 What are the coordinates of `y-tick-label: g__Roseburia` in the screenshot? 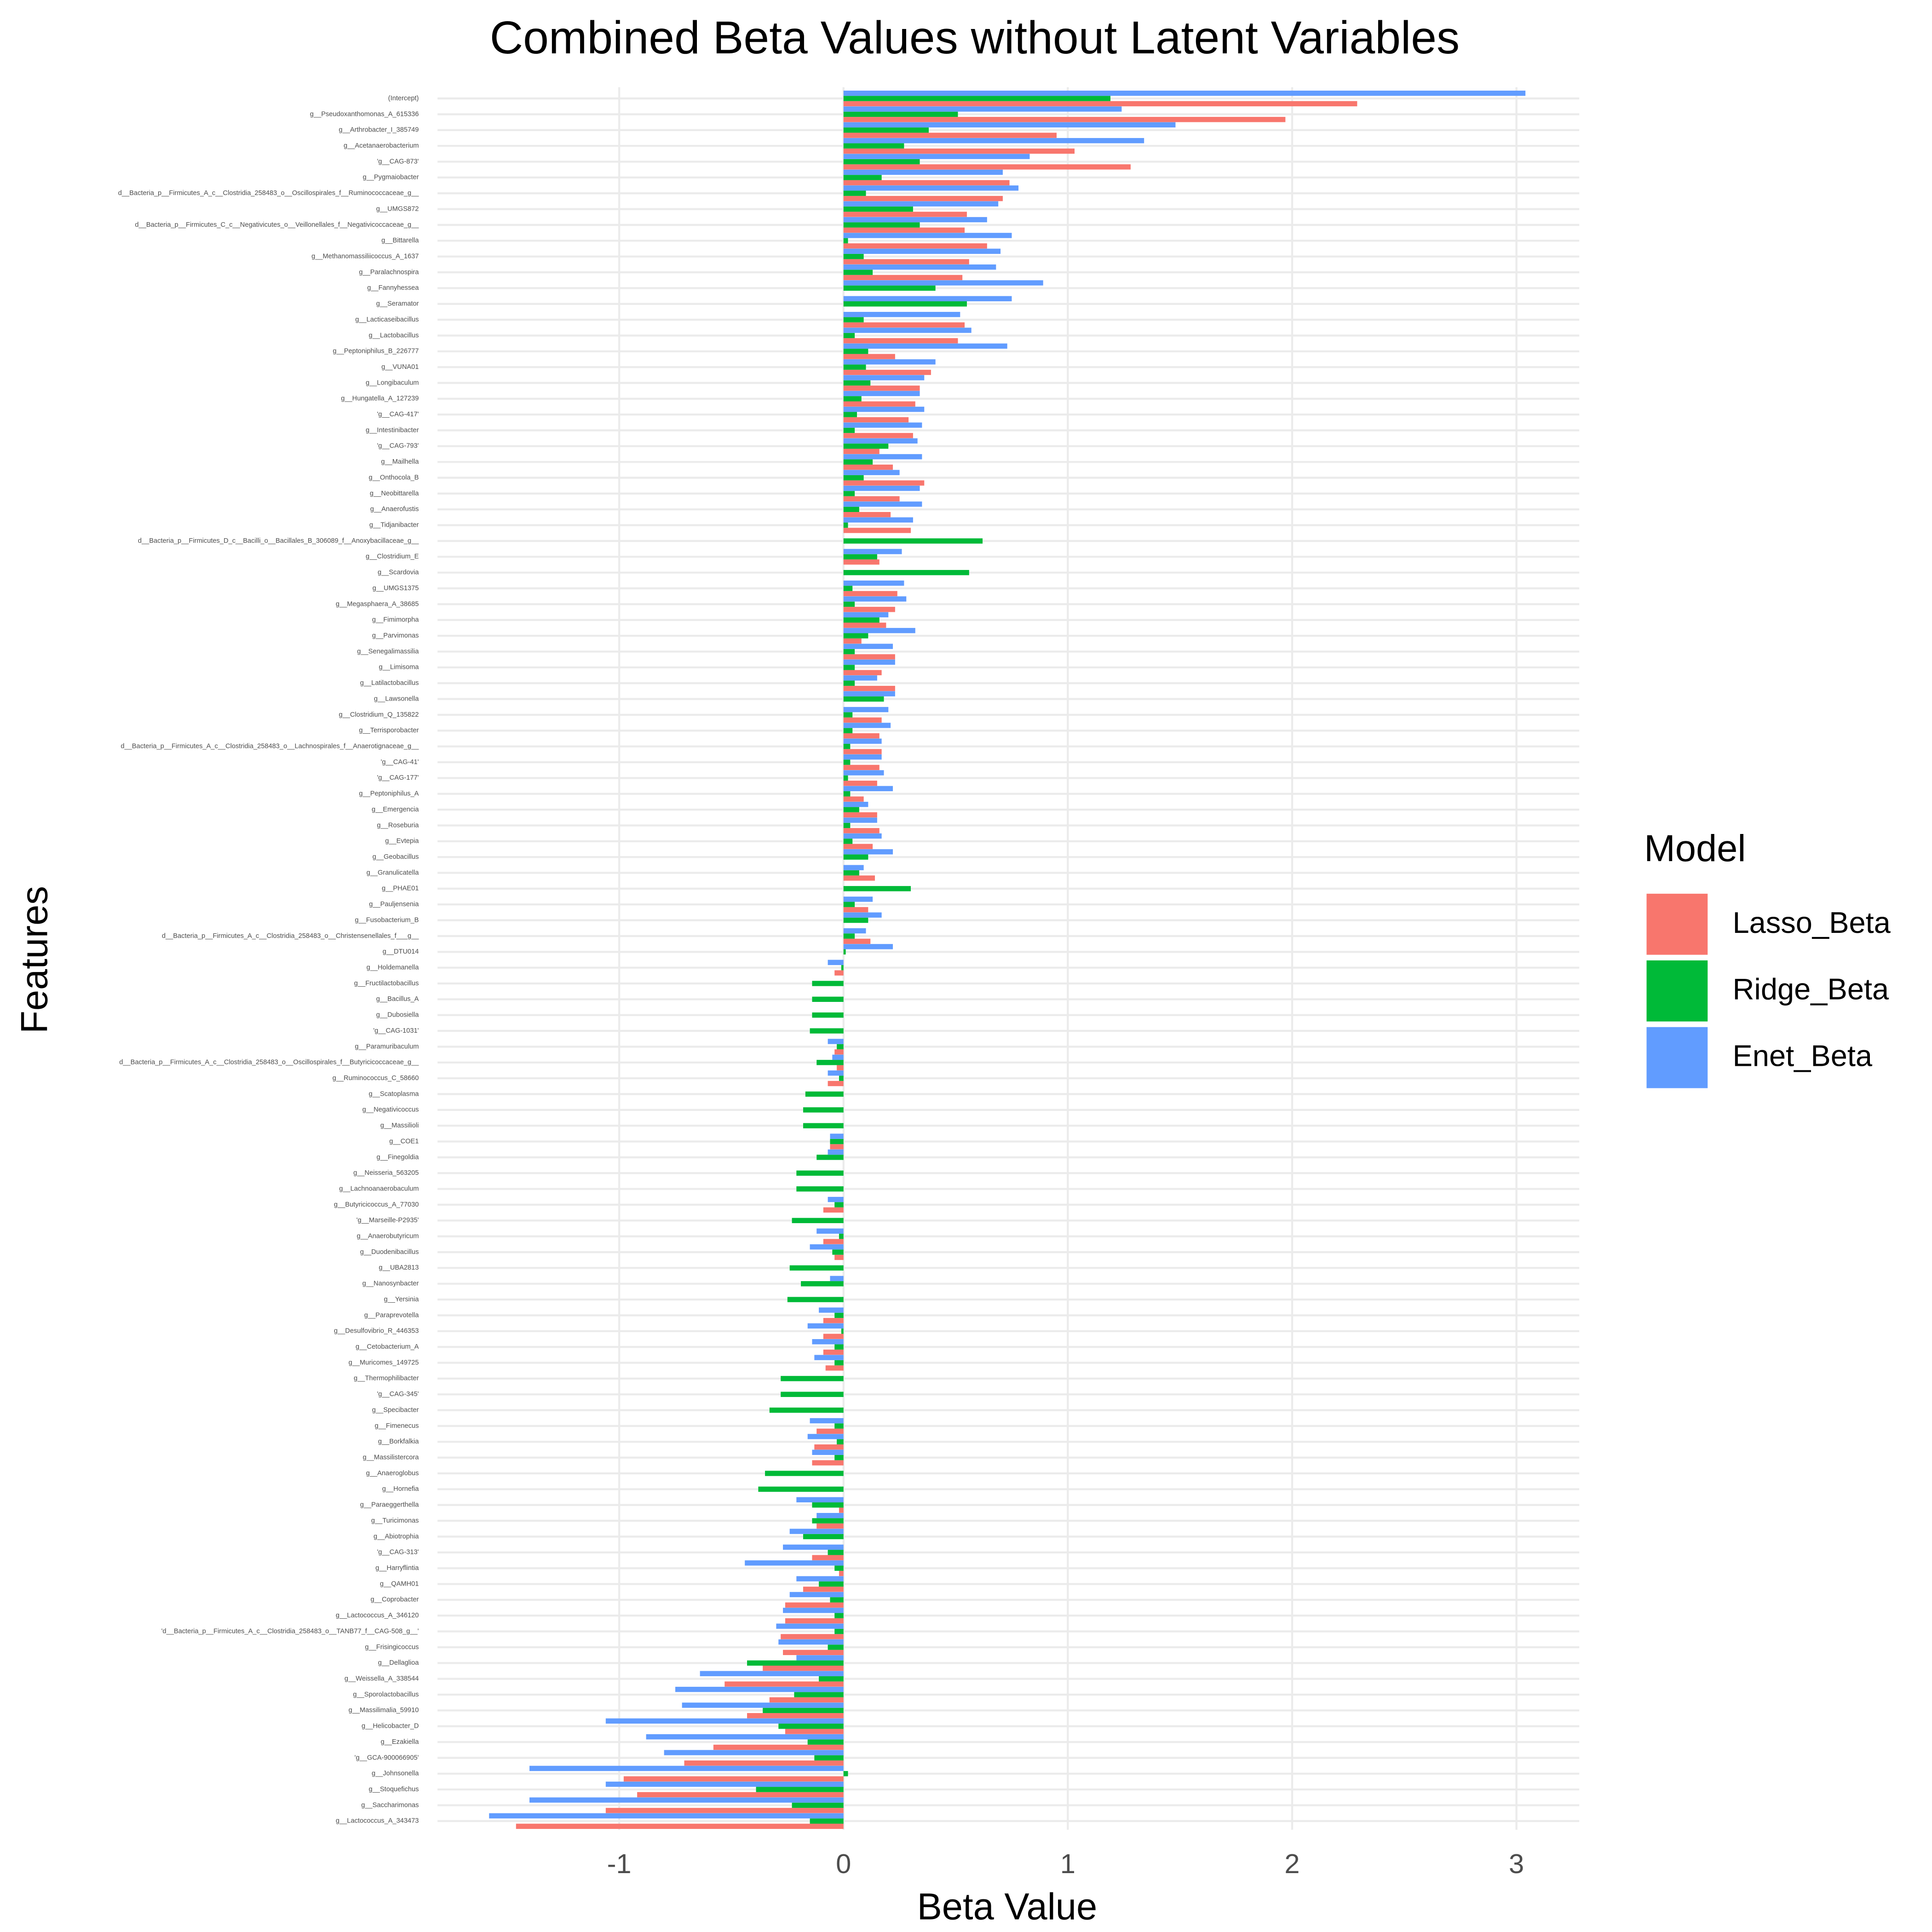 It's located at (398, 825).